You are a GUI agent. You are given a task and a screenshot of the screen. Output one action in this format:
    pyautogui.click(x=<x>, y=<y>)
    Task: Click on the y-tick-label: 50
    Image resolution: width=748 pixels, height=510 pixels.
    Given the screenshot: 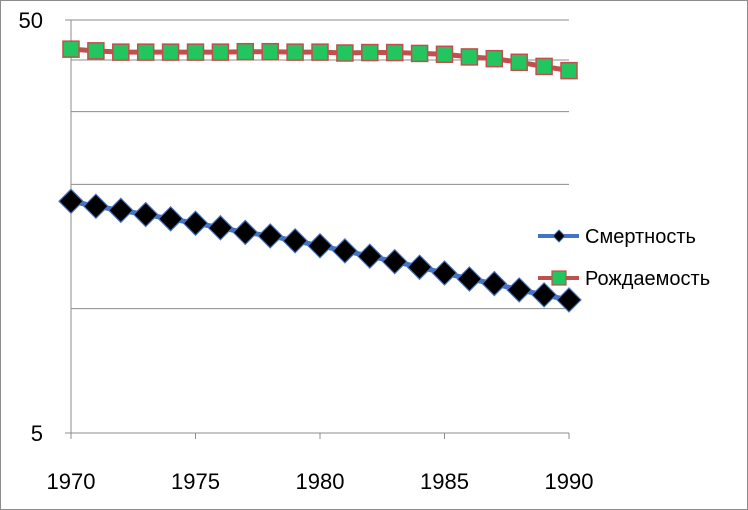 What is the action you would take?
    pyautogui.click(x=31, y=20)
    